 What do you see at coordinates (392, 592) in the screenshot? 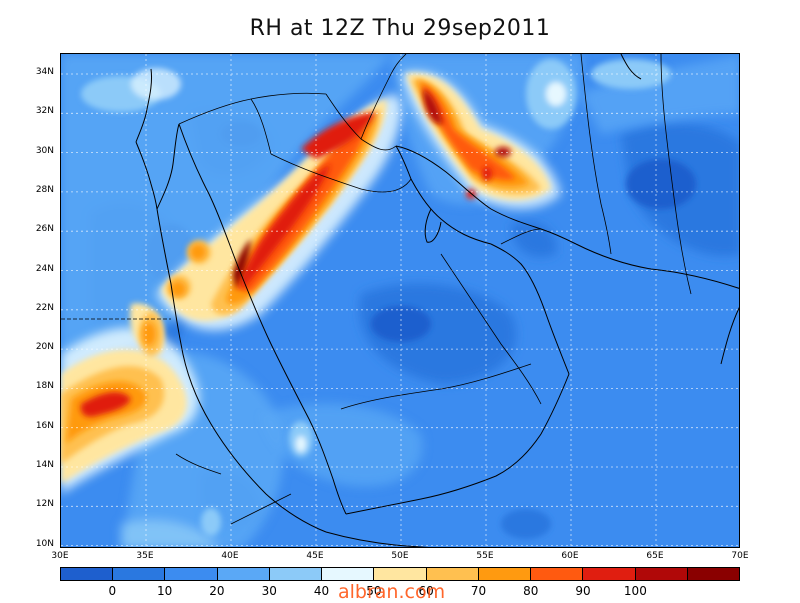
I see `watermark-text: albran.com` at bounding box center [392, 592].